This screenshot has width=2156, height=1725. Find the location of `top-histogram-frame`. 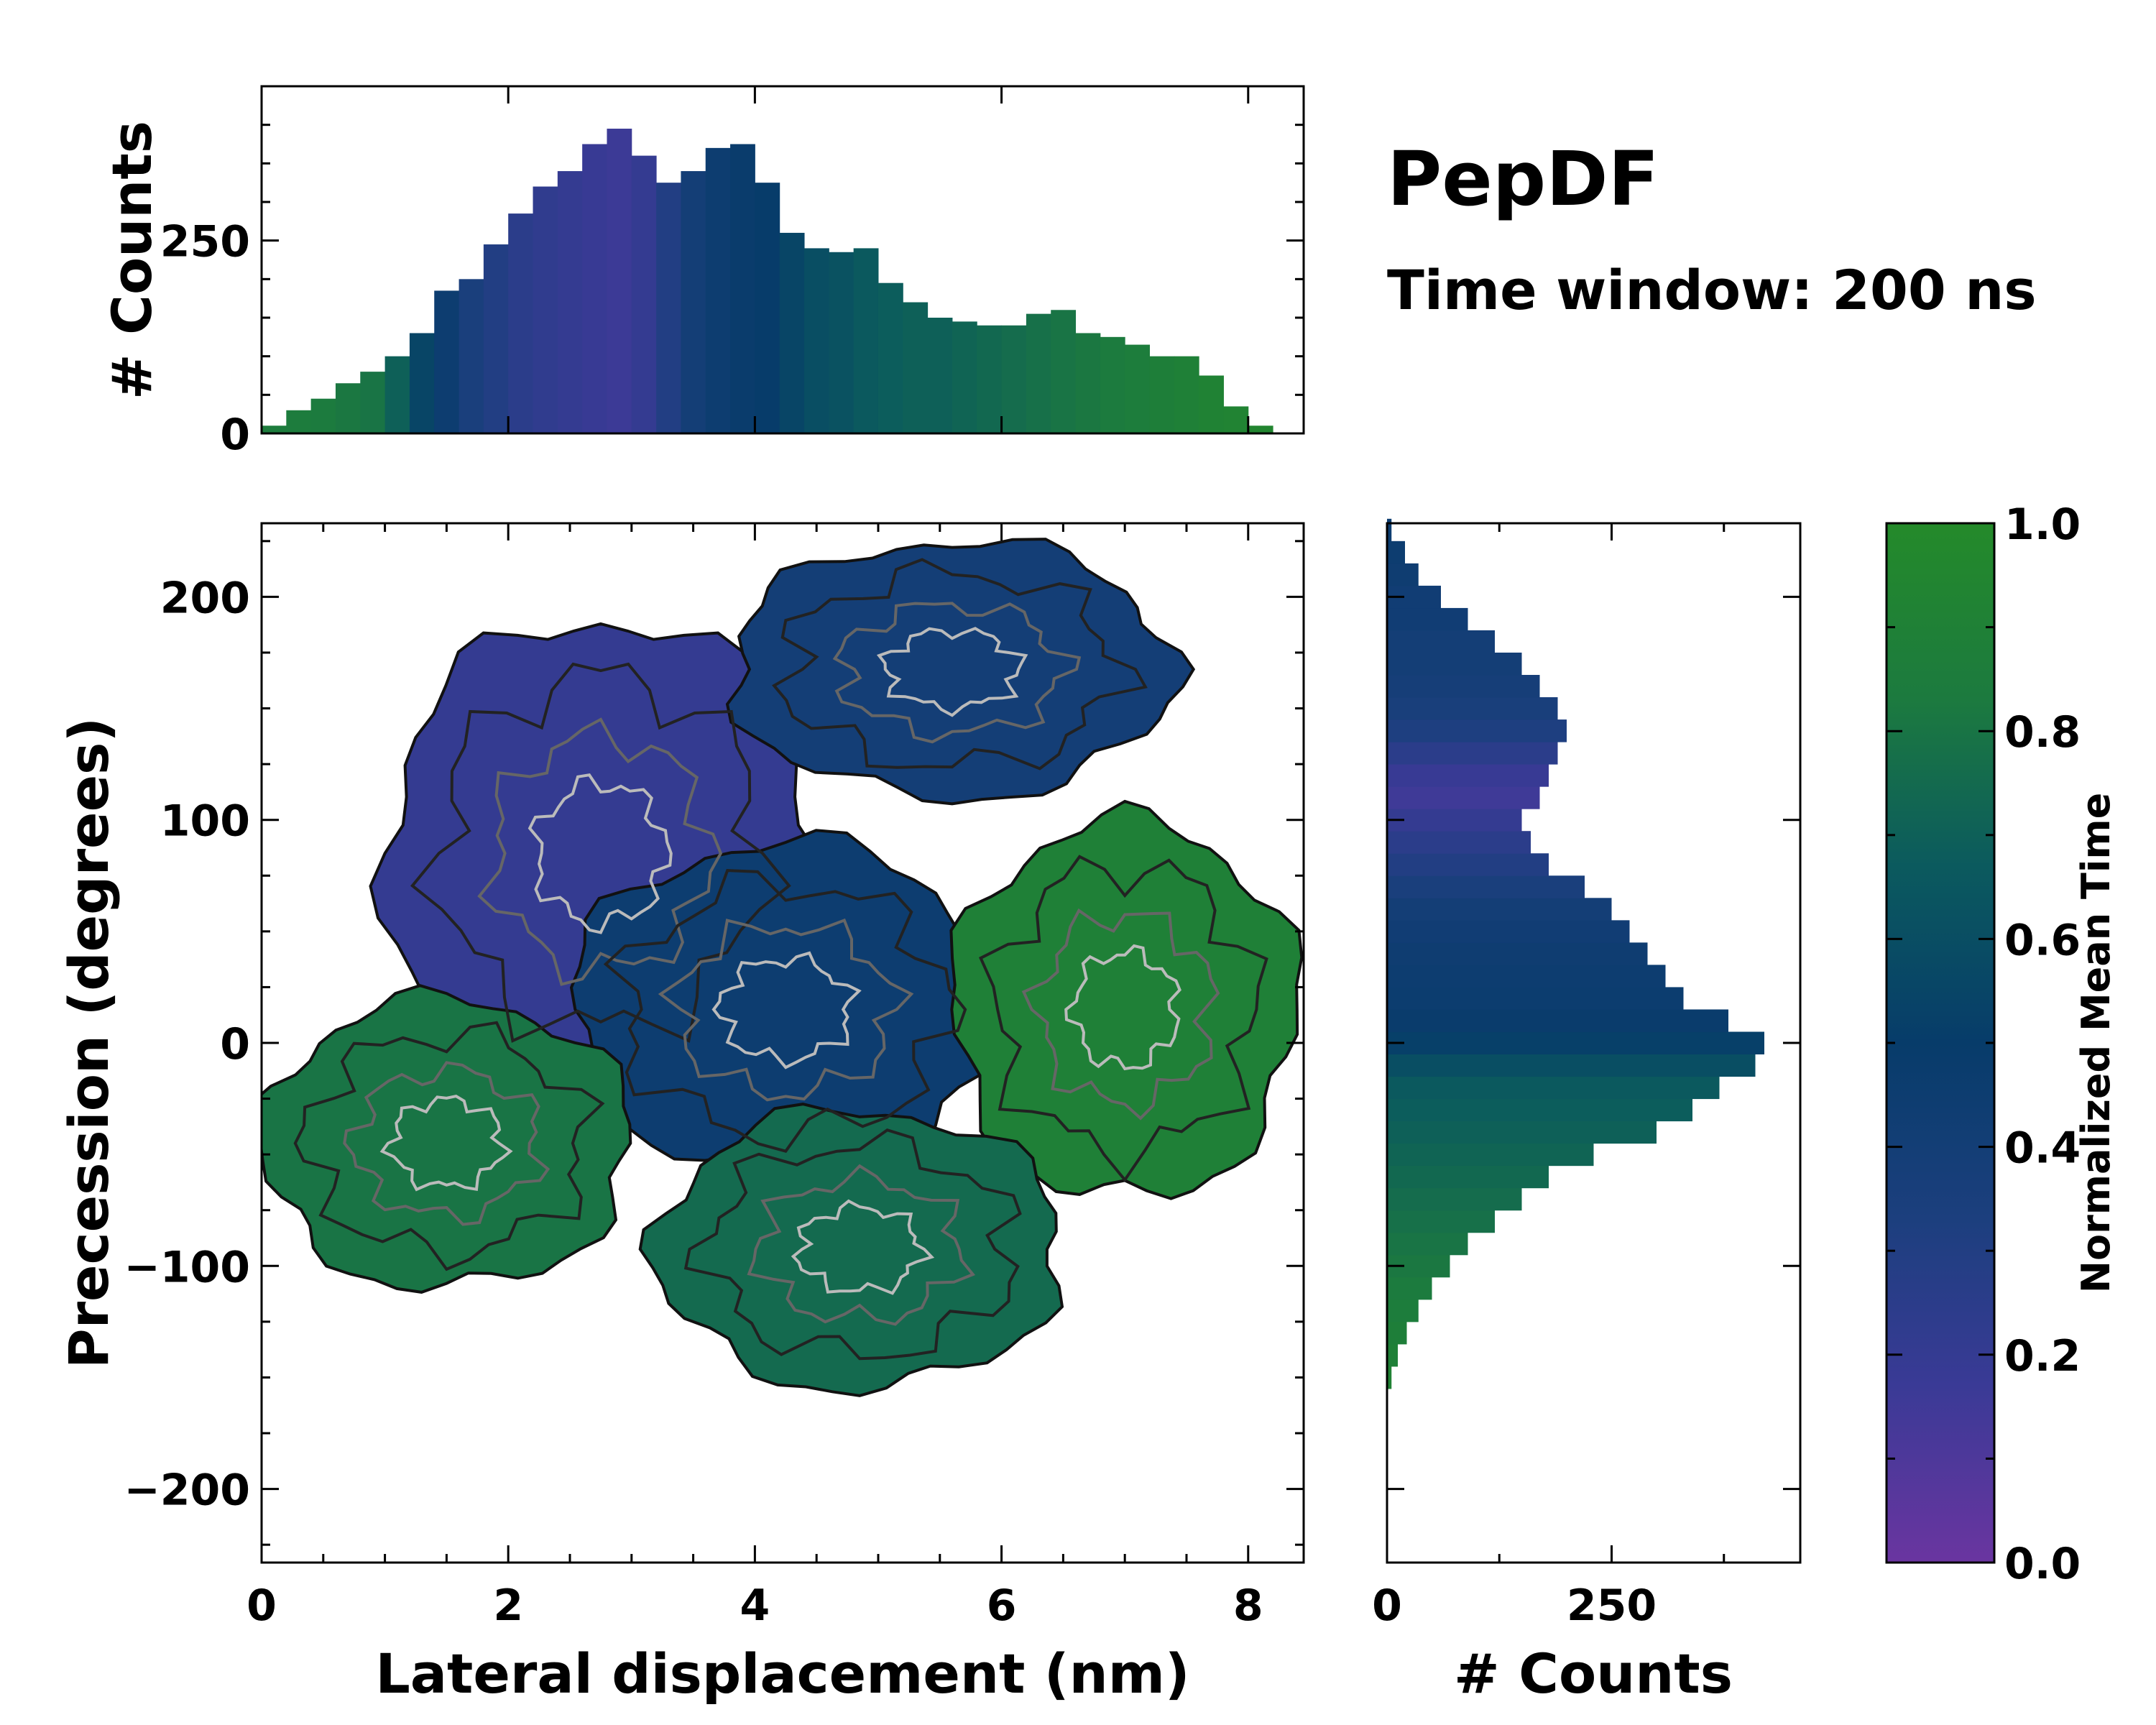

top-histogram-frame is located at coordinates (782, 260).